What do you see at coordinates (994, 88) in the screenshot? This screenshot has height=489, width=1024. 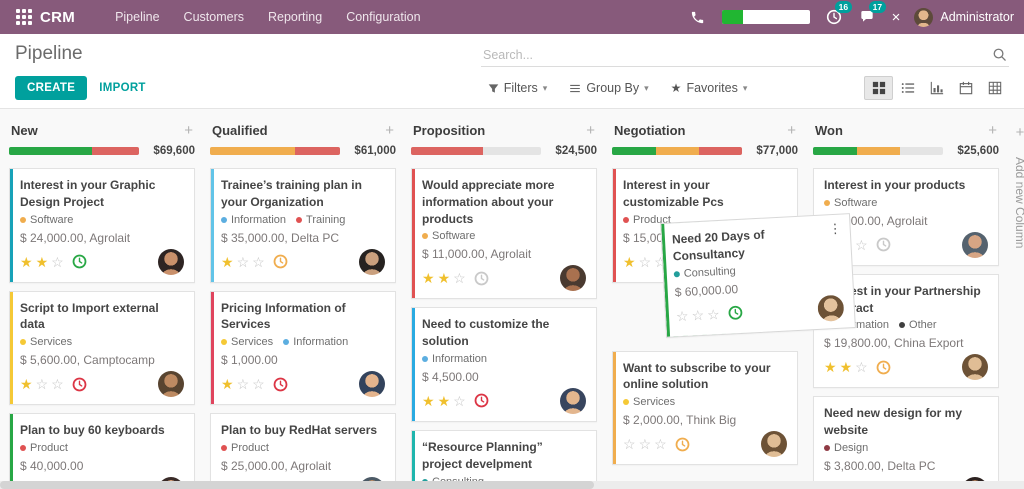 I see `pivot-view-button` at bounding box center [994, 88].